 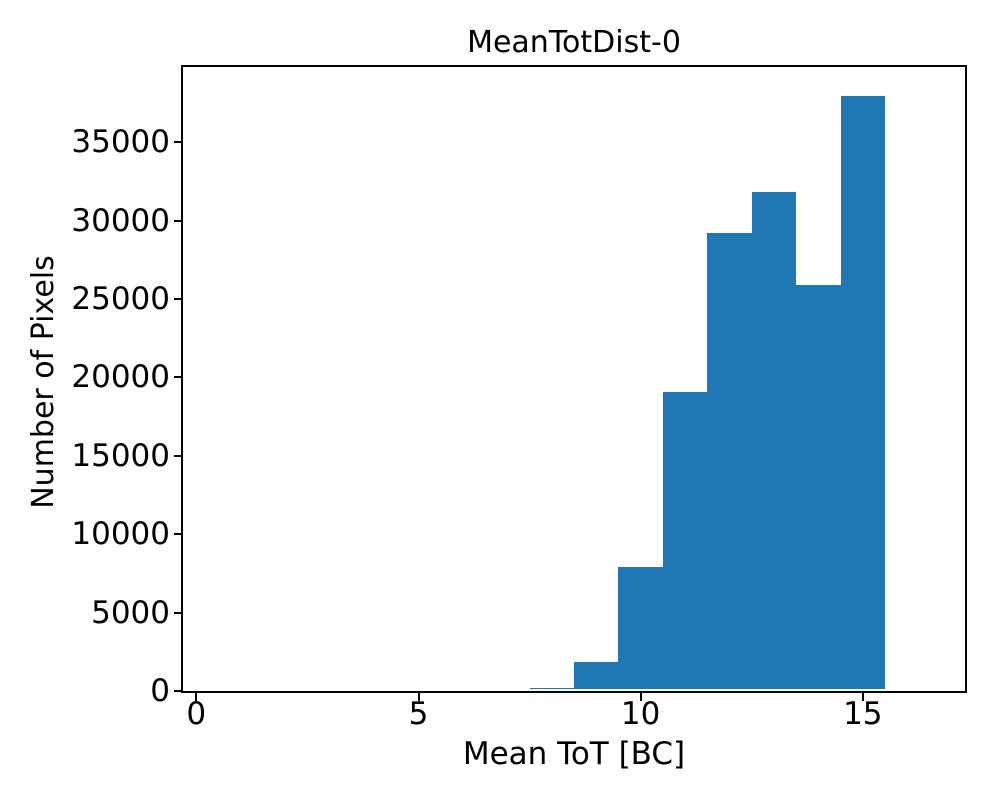 What do you see at coordinates (120, 142) in the screenshot?
I see `y-tick-label: 35000` at bounding box center [120, 142].